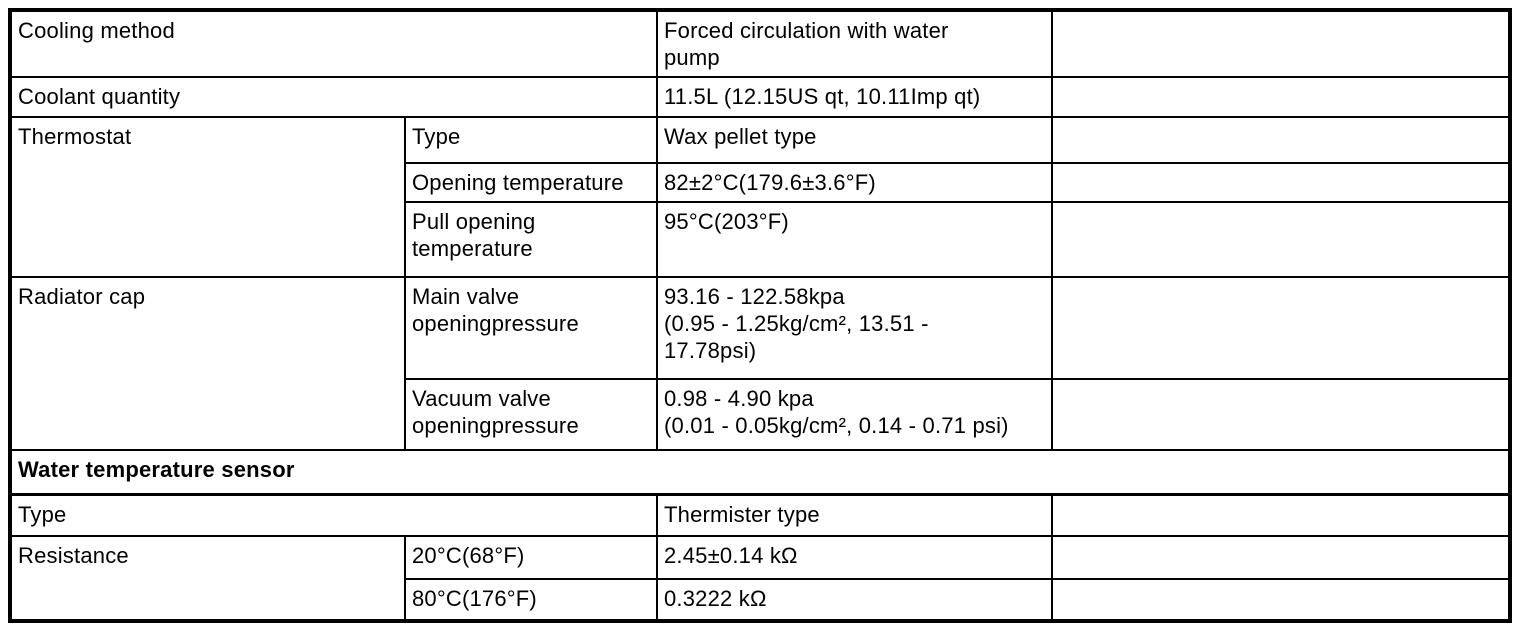 The width and height of the screenshot is (1520, 630). Describe the element at coordinates (854, 43) in the screenshot. I see `value-cooling-method: Forced circulation with water pump` at that location.